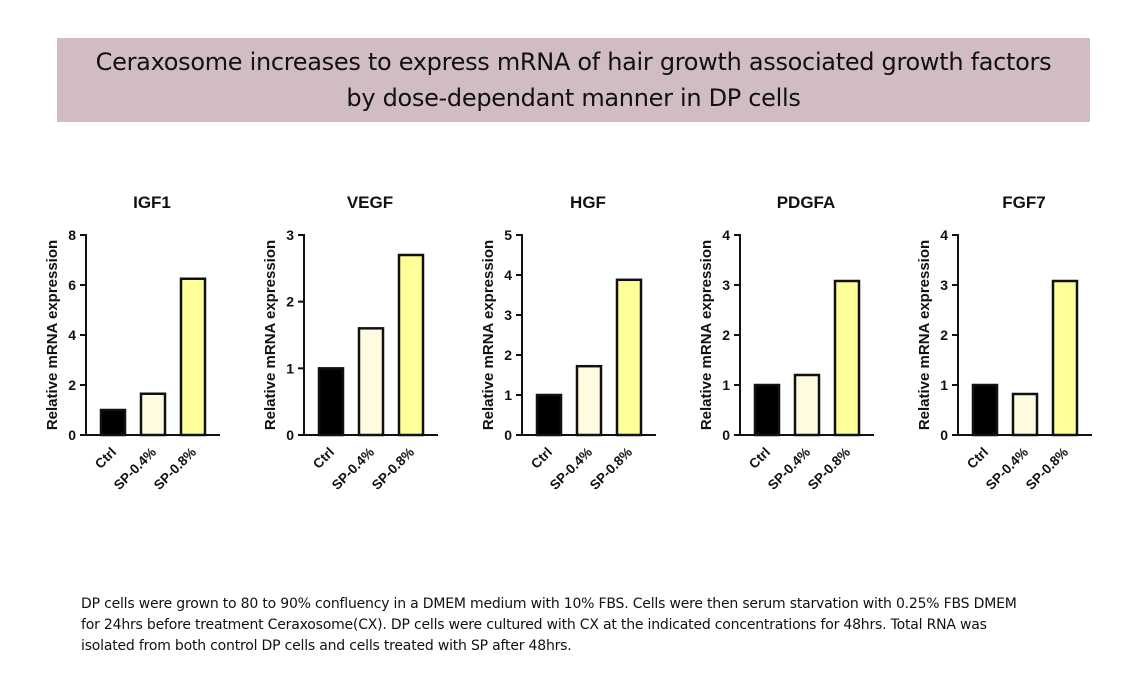  What do you see at coordinates (588, 202) in the screenshot?
I see `chart-title: HGF` at bounding box center [588, 202].